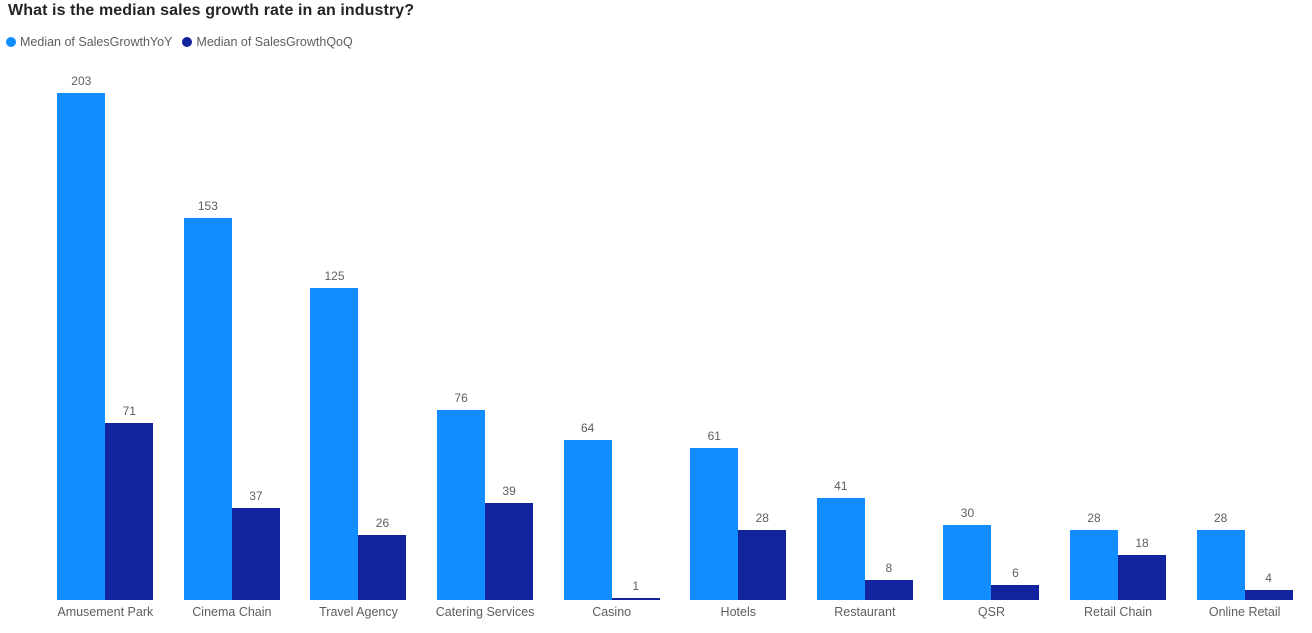 The height and width of the screenshot is (633, 1312). What do you see at coordinates (382, 523) in the screenshot?
I see `data-label: 26` at bounding box center [382, 523].